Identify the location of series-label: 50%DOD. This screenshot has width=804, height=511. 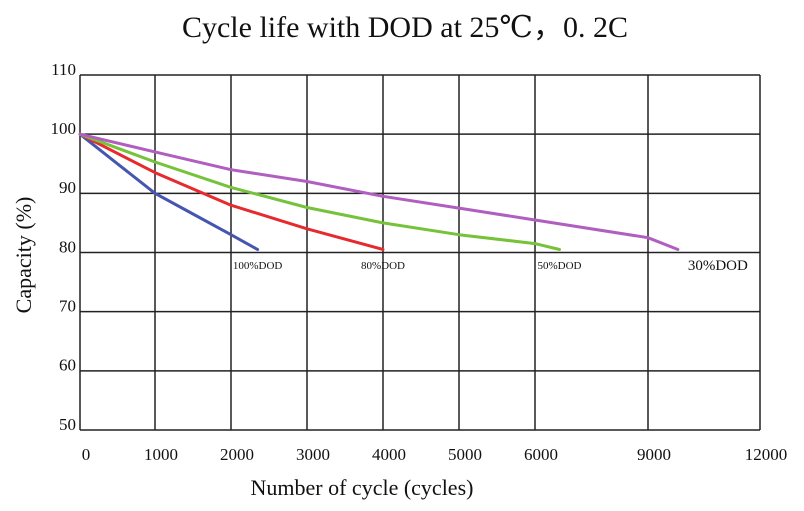
(559, 266).